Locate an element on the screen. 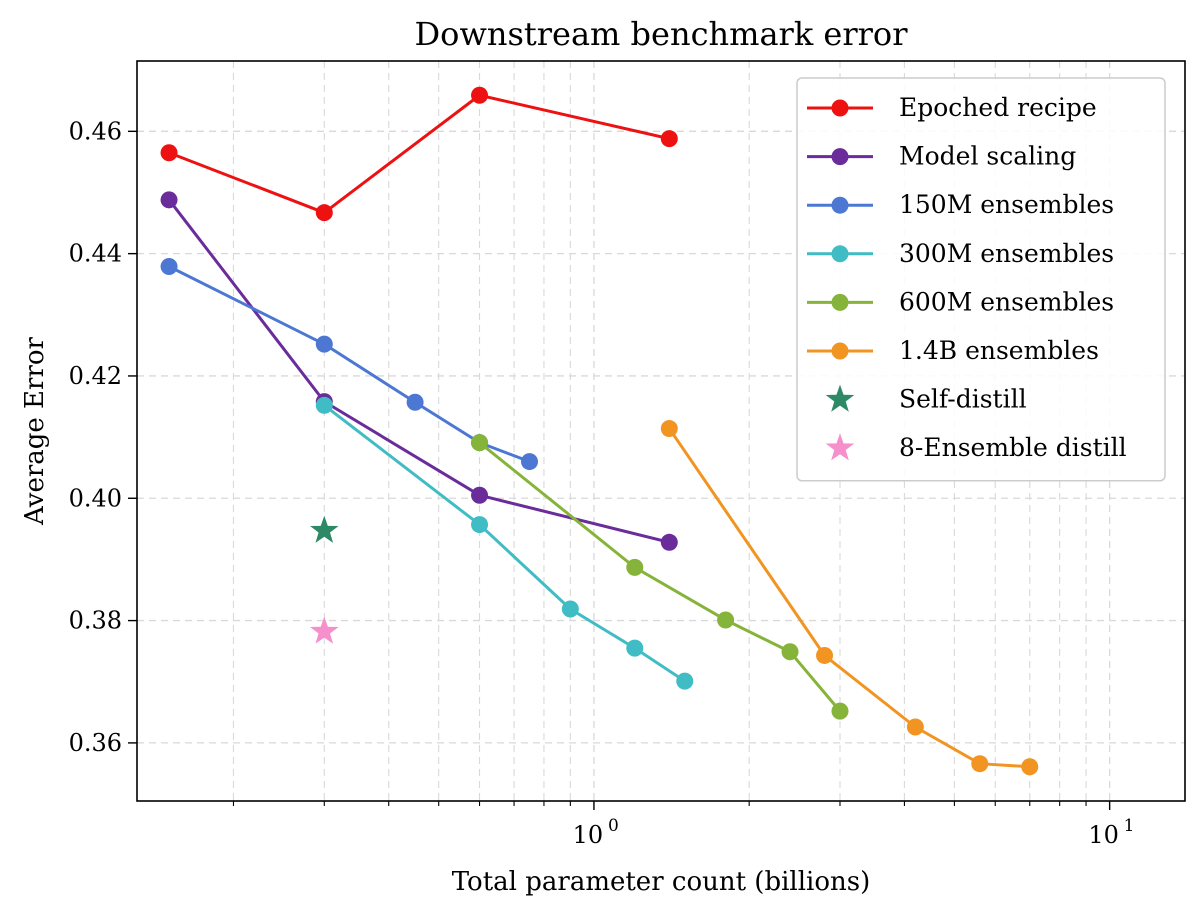 Image resolution: width=1200 pixels, height=918 pixels. legend-label: Epoched recipe is located at coordinates (998, 107).